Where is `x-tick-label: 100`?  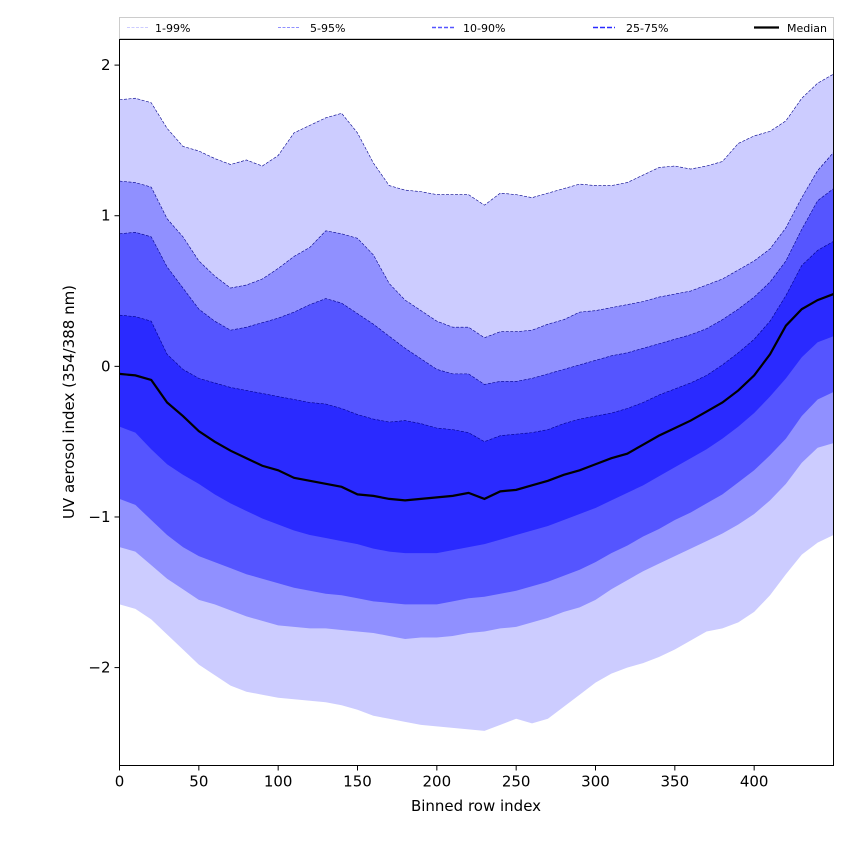
x-tick-label: 100 is located at coordinates (278, 782).